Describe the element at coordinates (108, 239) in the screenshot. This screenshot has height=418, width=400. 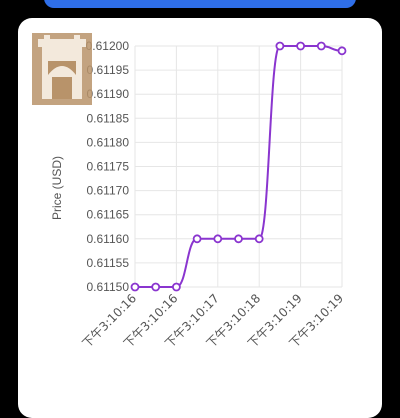
I see `y-tick-label: 0.61160` at that location.